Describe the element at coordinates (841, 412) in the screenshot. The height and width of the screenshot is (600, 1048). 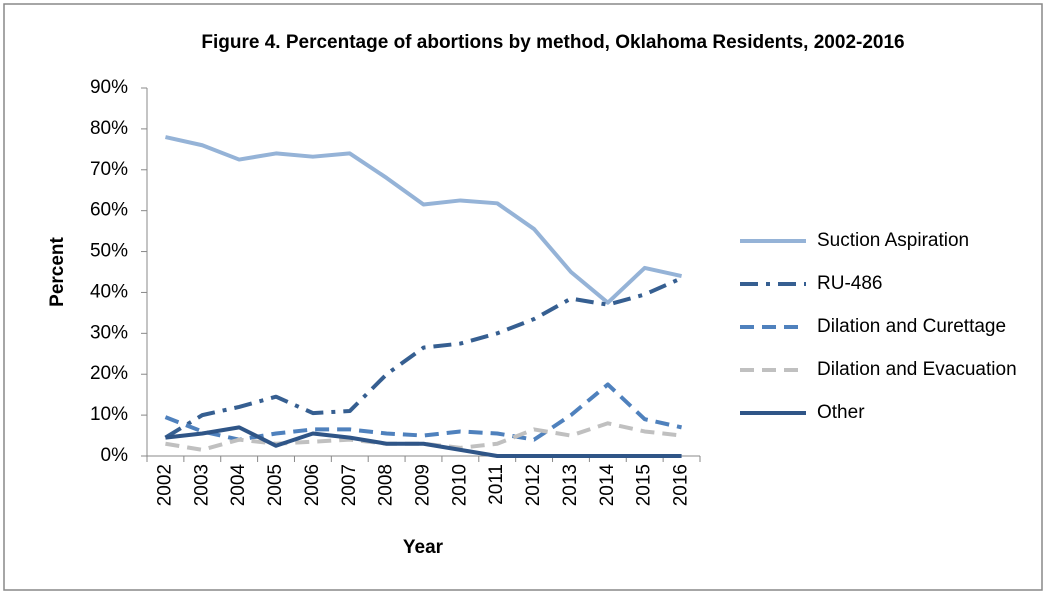
I see `legend-label: Other` at that location.